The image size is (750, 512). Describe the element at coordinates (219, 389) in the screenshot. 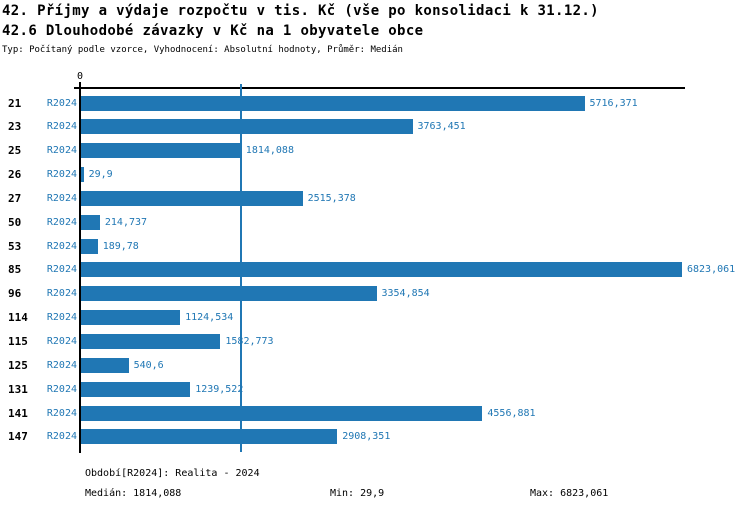

I see `value-label: 1239,522` at that location.